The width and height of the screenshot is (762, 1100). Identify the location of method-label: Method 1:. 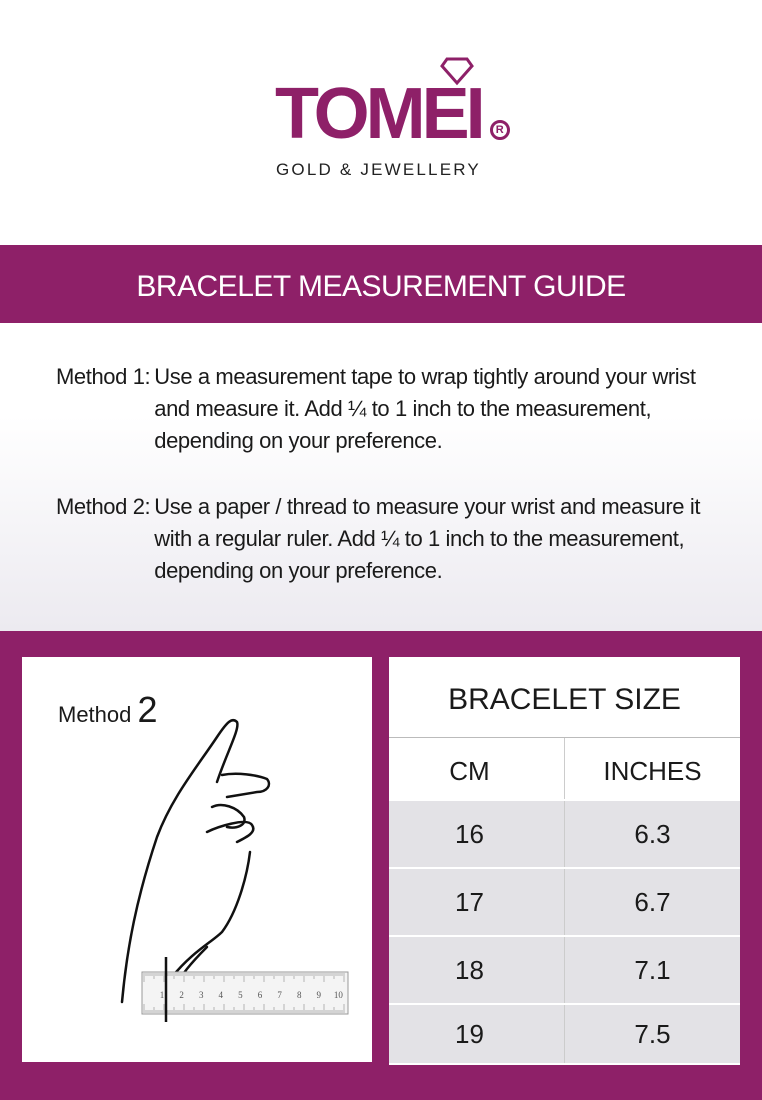
(103, 376).